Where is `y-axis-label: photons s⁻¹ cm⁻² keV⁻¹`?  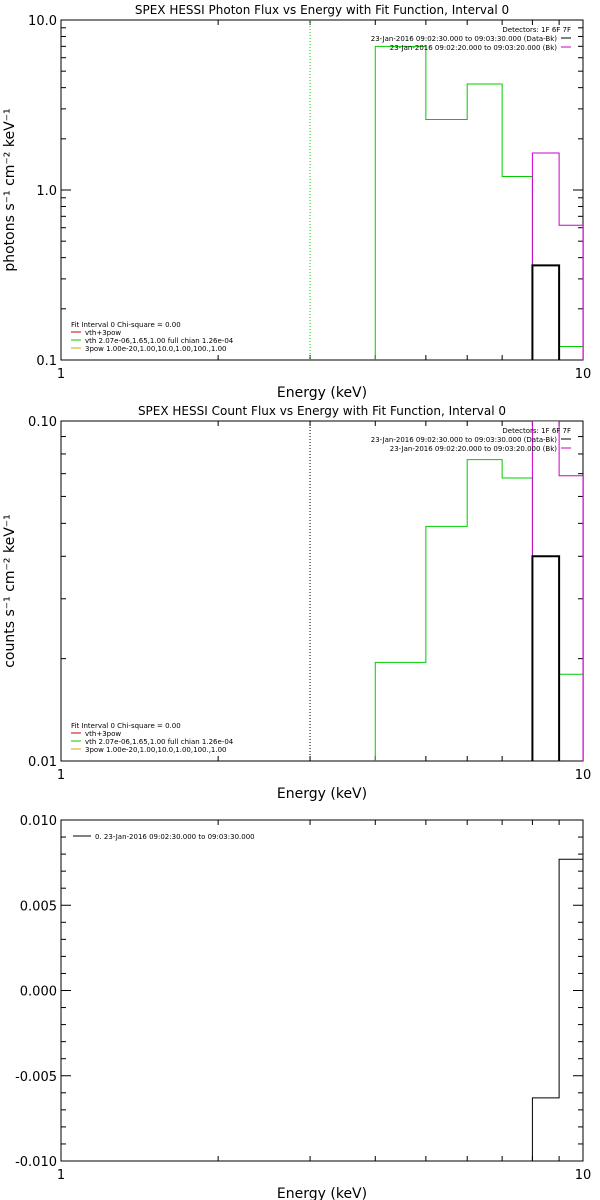 y-axis-label: photons s⁻¹ cm⁻² keV⁻¹ is located at coordinates (10, 189).